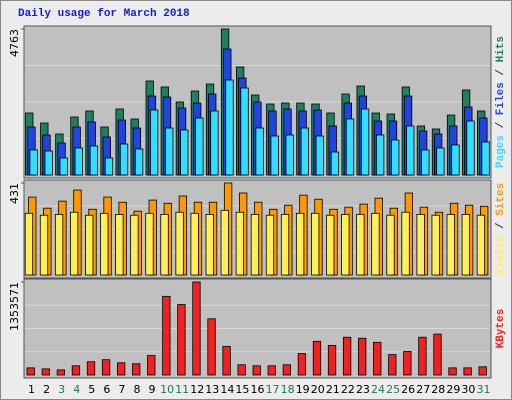  Describe the element at coordinates (468, 389) in the screenshot. I see `x-tick-label: 30` at that location.